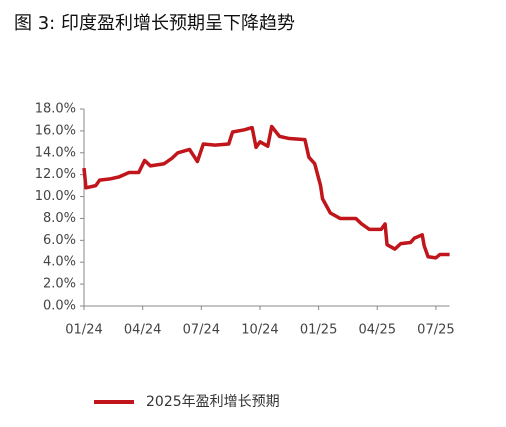 This screenshot has height=427, width=506. I want to click on y-tick-label: 16.0%, so click(55, 130).